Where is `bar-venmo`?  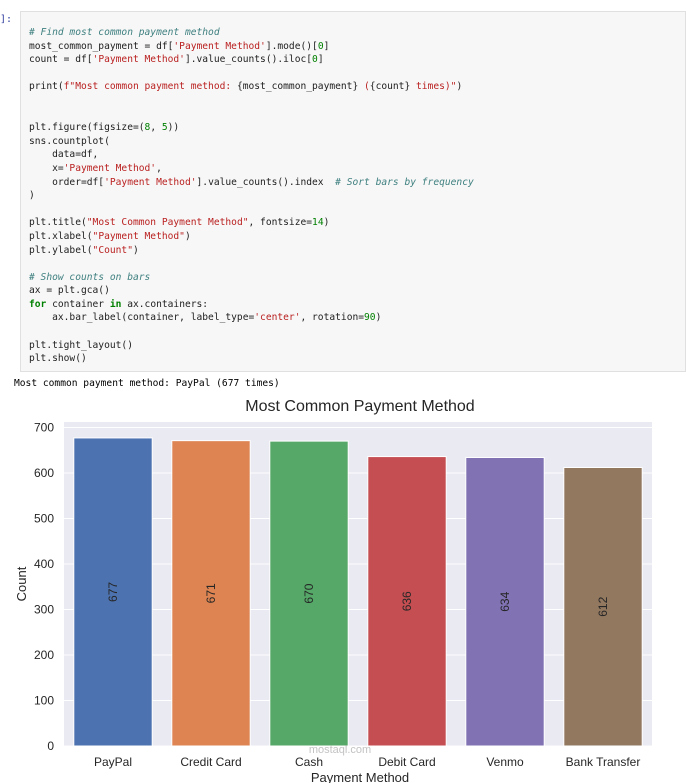 bar-venmo is located at coordinates (505, 601).